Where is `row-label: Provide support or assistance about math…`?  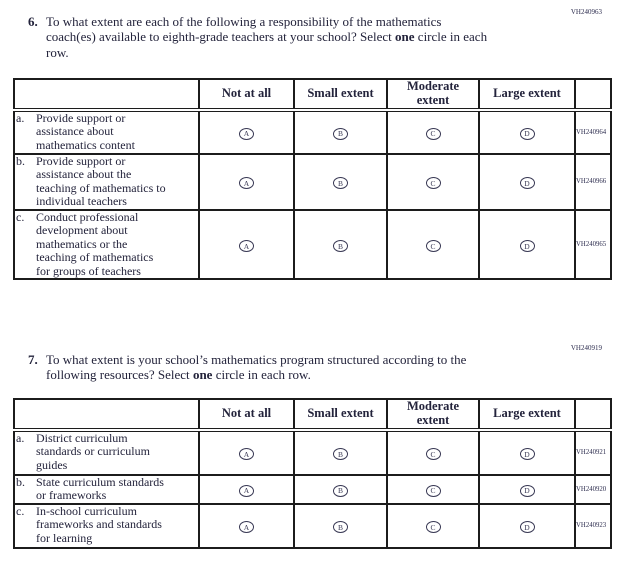 row-label: Provide support or assistance about math… is located at coordinates (85, 131).